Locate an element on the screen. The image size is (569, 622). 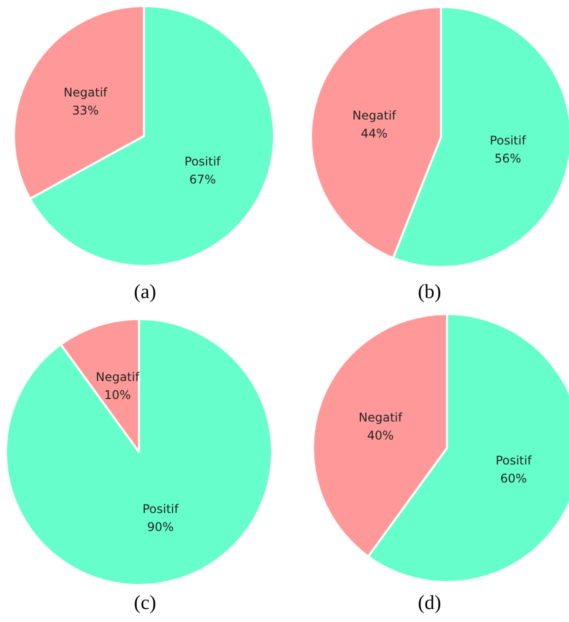
text: (d) is located at coordinates (430, 603).